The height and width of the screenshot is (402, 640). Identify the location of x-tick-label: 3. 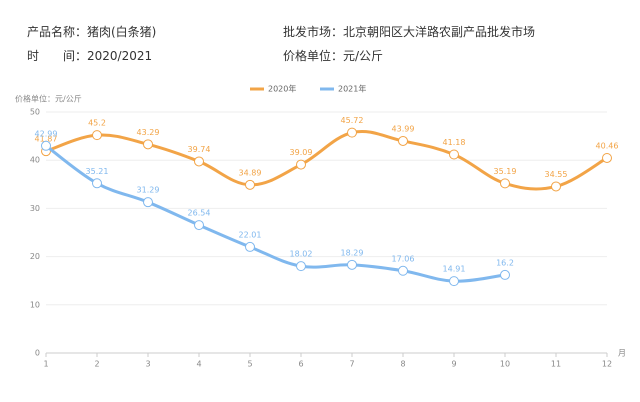
(147, 364).